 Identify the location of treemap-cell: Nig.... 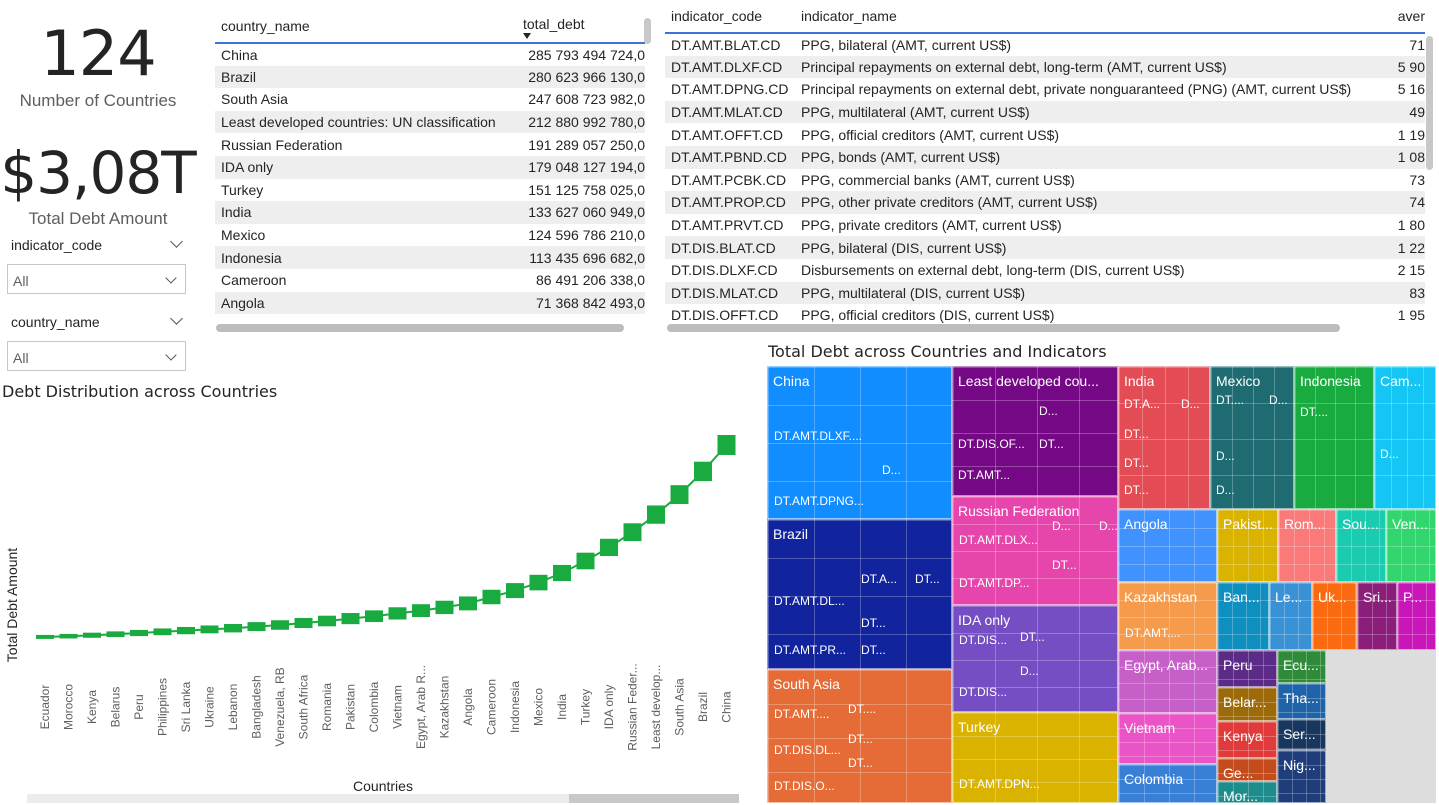
(1301, 776).